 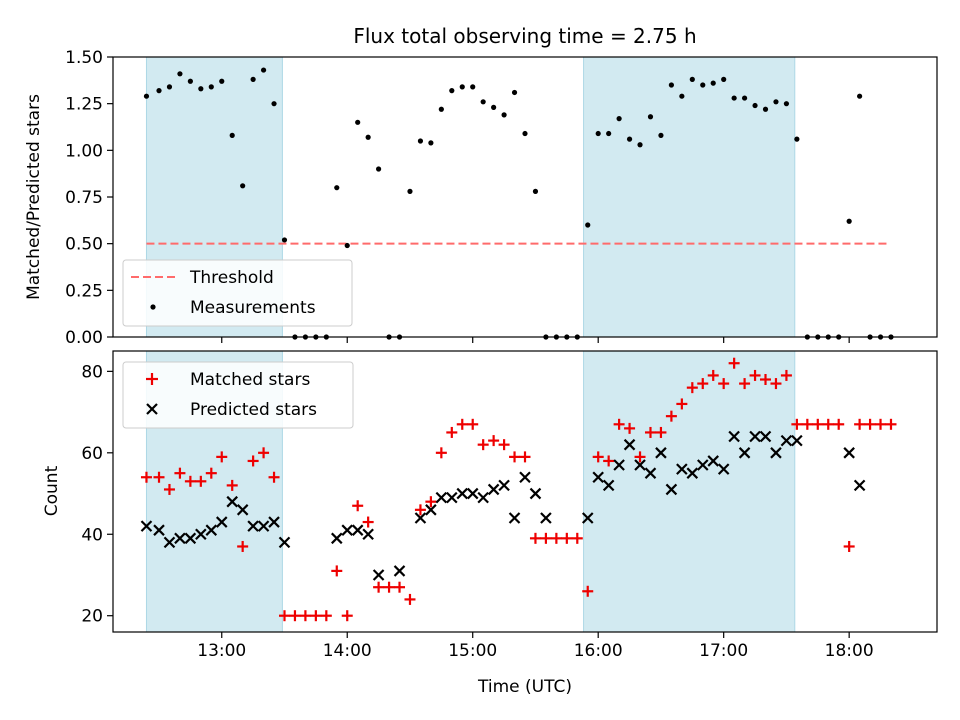 What do you see at coordinates (535, 646) in the screenshot?
I see `count-x-ticks: 13:00 14:00 15:00 16:00 17:00 18:00` at bounding box center [535, 646].